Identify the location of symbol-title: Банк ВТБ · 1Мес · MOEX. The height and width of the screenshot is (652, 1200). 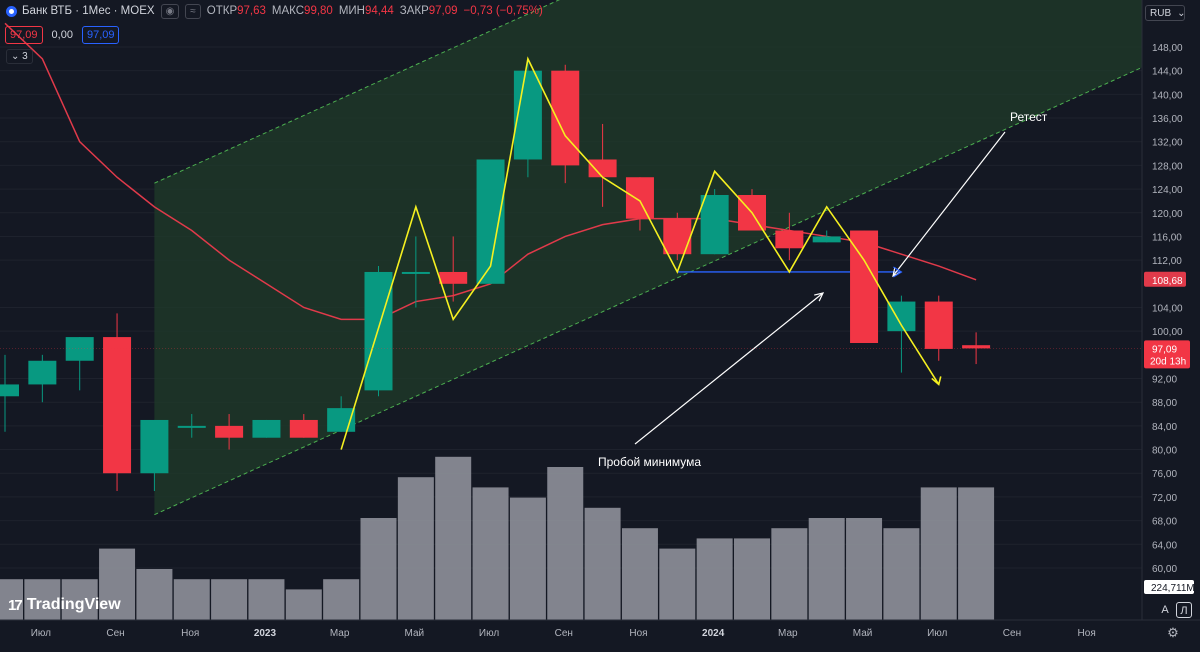
(88, 11).